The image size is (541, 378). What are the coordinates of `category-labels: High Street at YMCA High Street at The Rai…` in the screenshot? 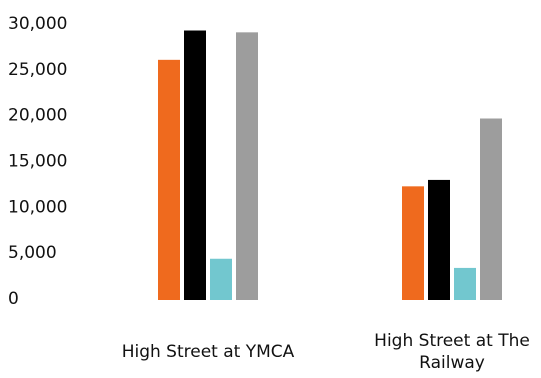 It's located at (326, 352).